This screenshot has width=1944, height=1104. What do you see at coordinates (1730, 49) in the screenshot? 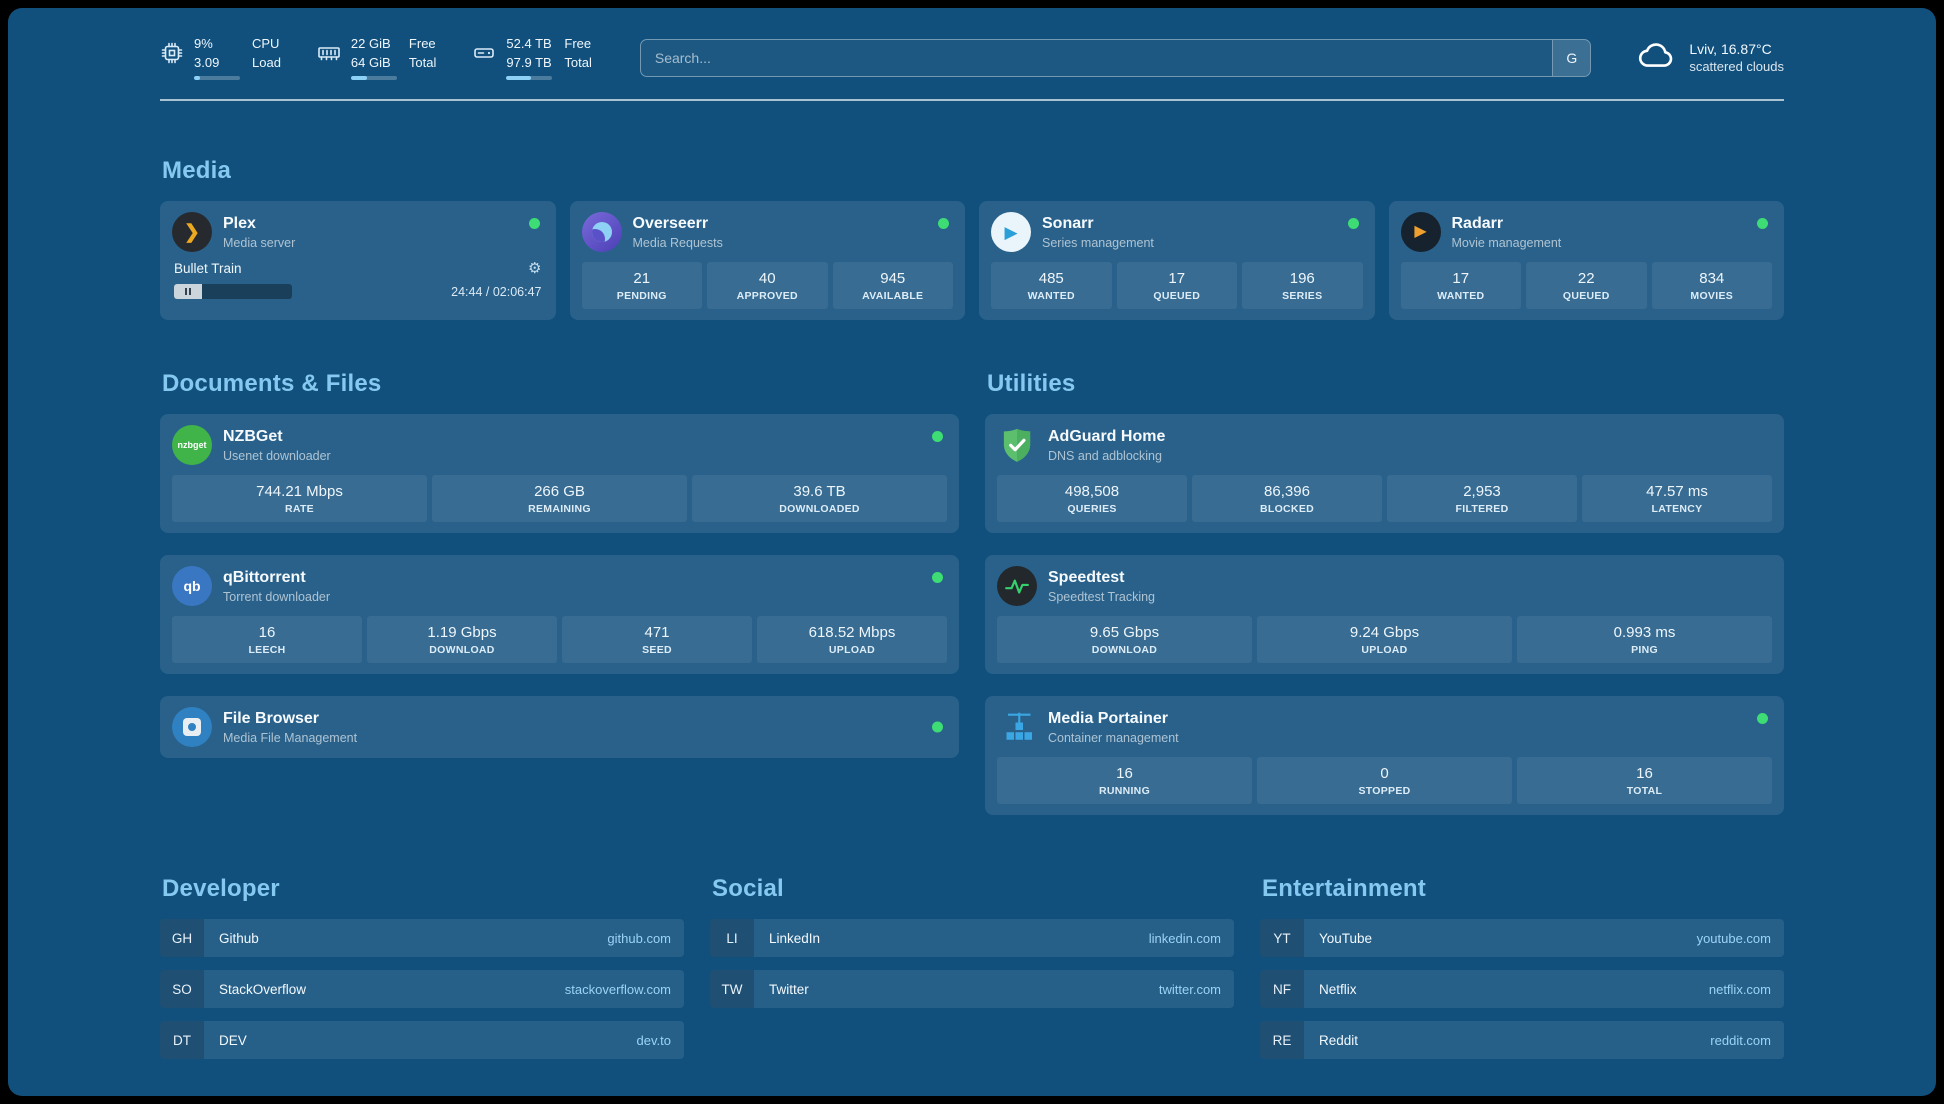
I see `weather-location: Lviv, 16.87°C` at bounding box center [1730, 49].